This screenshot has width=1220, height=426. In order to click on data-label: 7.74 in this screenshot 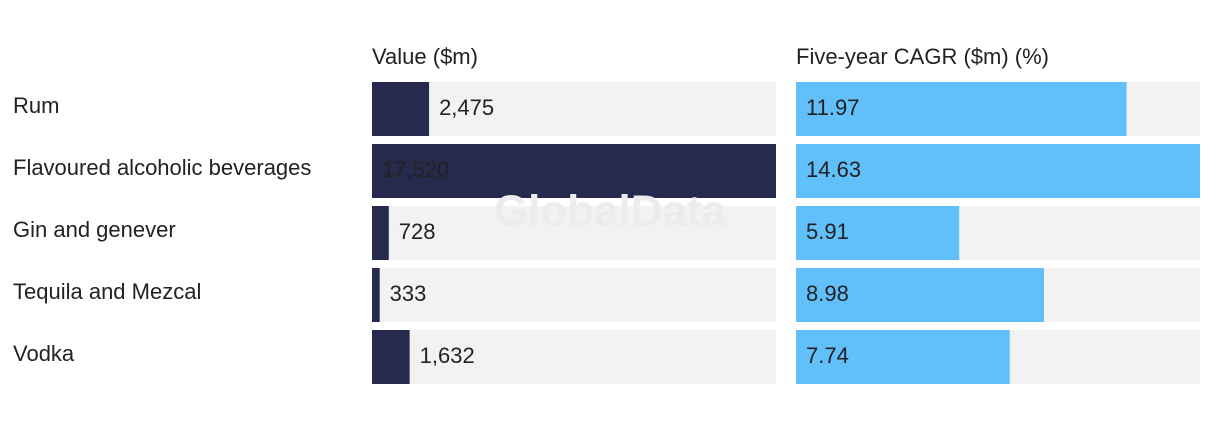, I will do `click(827, 355)`.